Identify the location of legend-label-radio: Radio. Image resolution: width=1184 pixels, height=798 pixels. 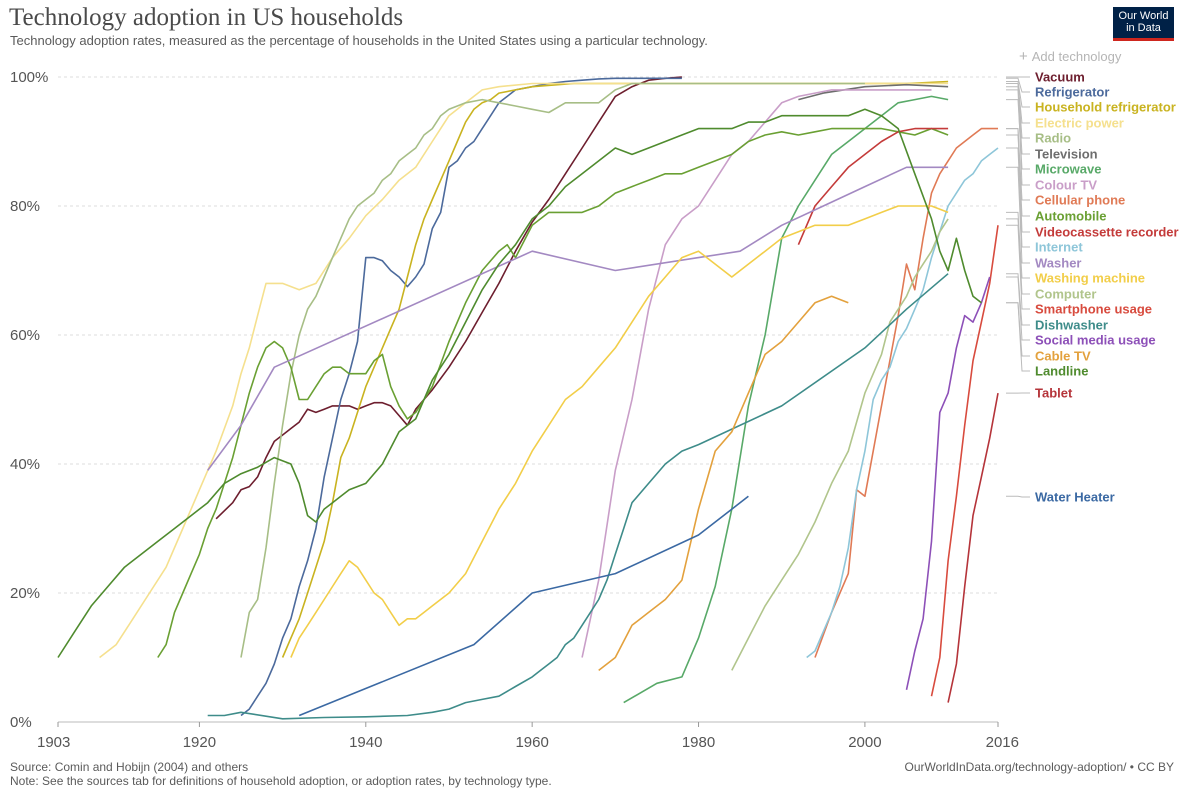
(1053, 138).